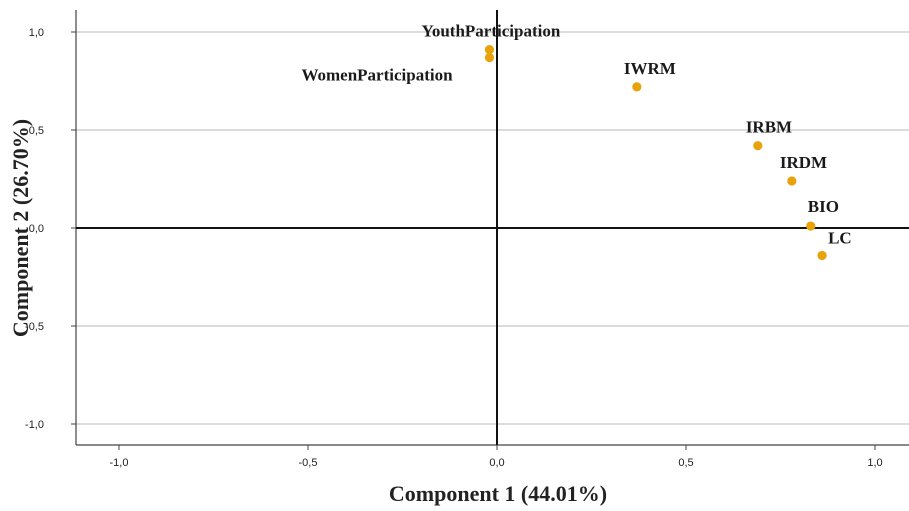 Image resolution: width=909 pixels, height=511 pixels. Describe the element at coordinates (20, 228) in the screenshot. I see `y-axis-title: Component 2 (26.70%)` at that location.